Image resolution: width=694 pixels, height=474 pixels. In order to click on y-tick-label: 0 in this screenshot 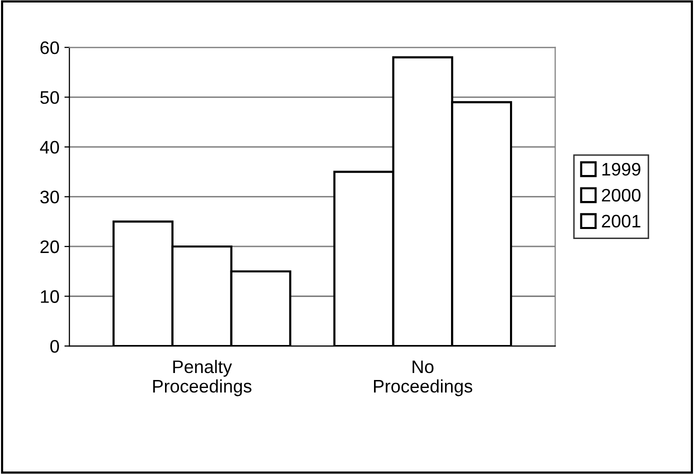, I will do `click(54, 346)`.